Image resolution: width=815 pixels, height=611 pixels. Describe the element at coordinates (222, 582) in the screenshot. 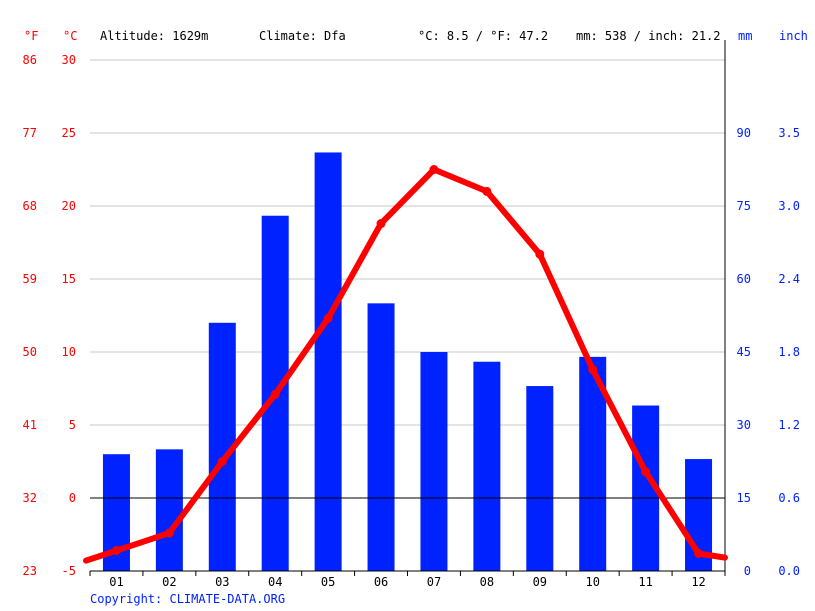

I see `month-label: 03` at that location.